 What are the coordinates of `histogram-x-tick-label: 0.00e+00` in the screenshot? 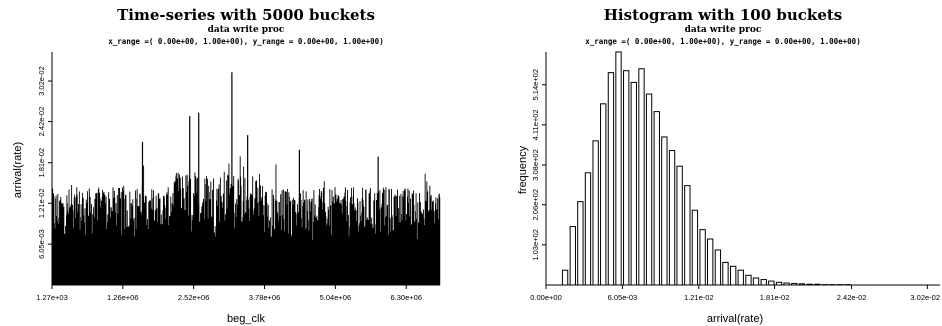 It's located at (546, 297).